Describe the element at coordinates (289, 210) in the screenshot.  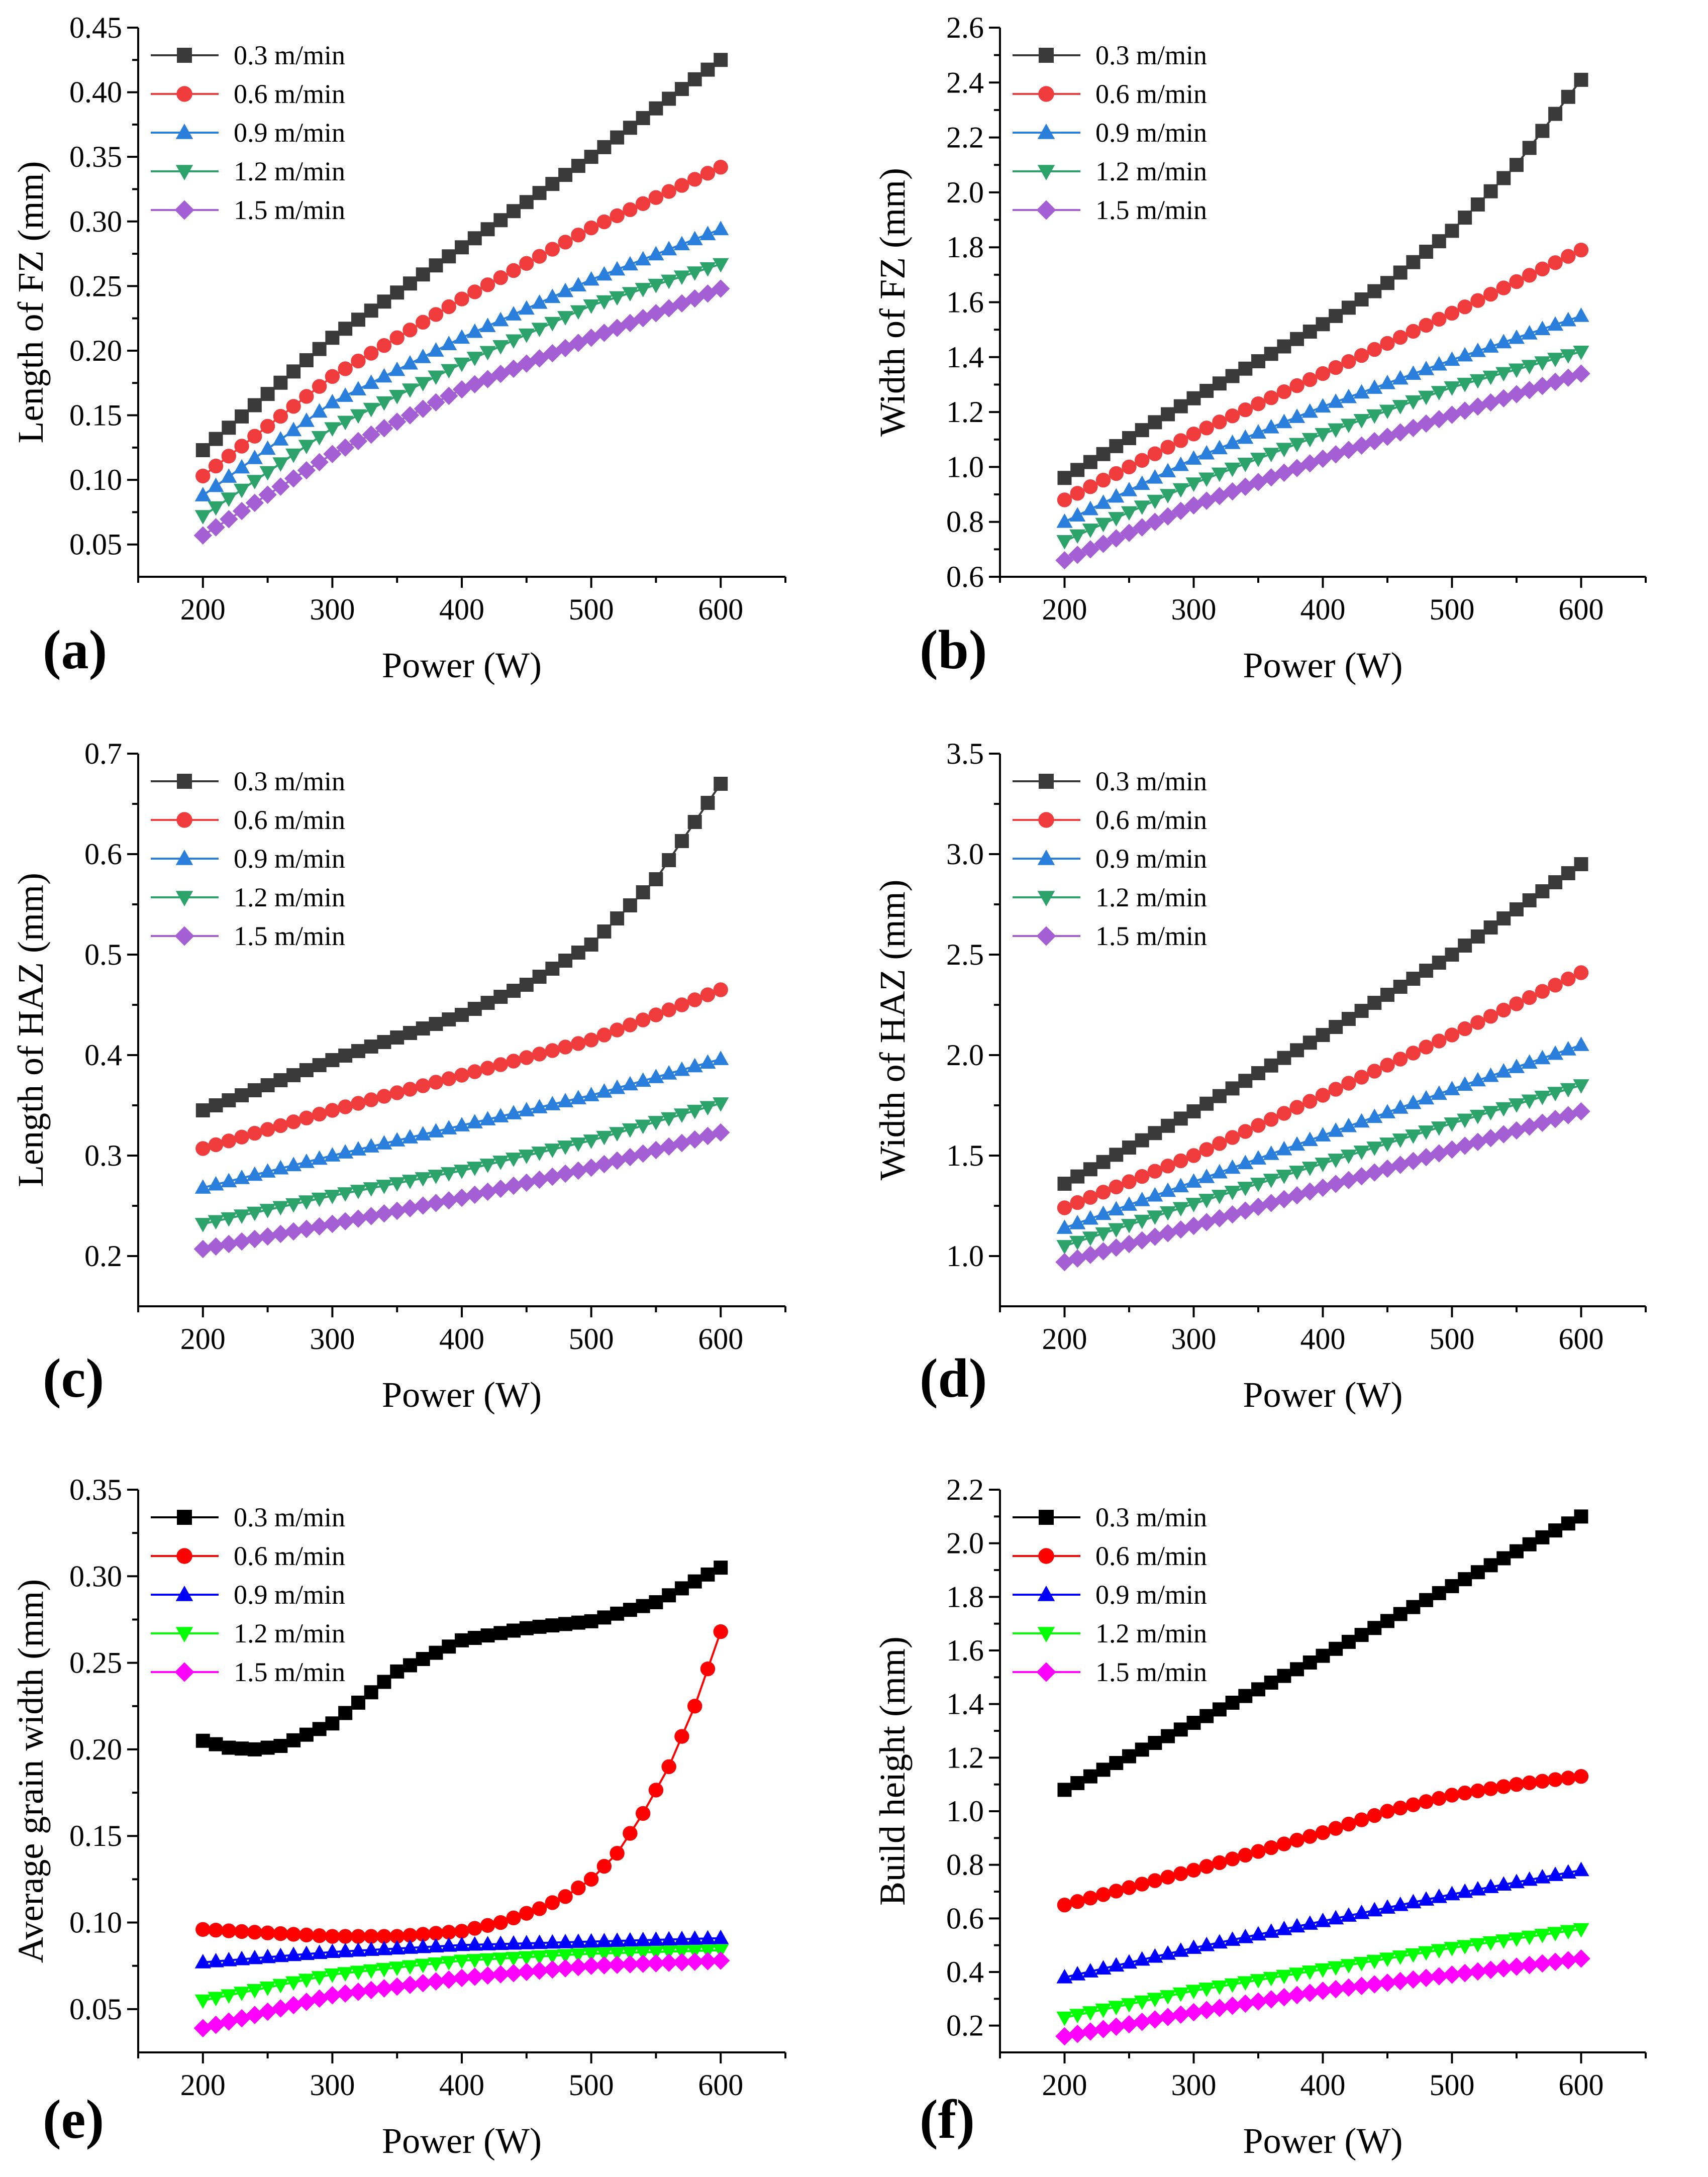
I see `legend-label: 1.5 m/min` at that location.